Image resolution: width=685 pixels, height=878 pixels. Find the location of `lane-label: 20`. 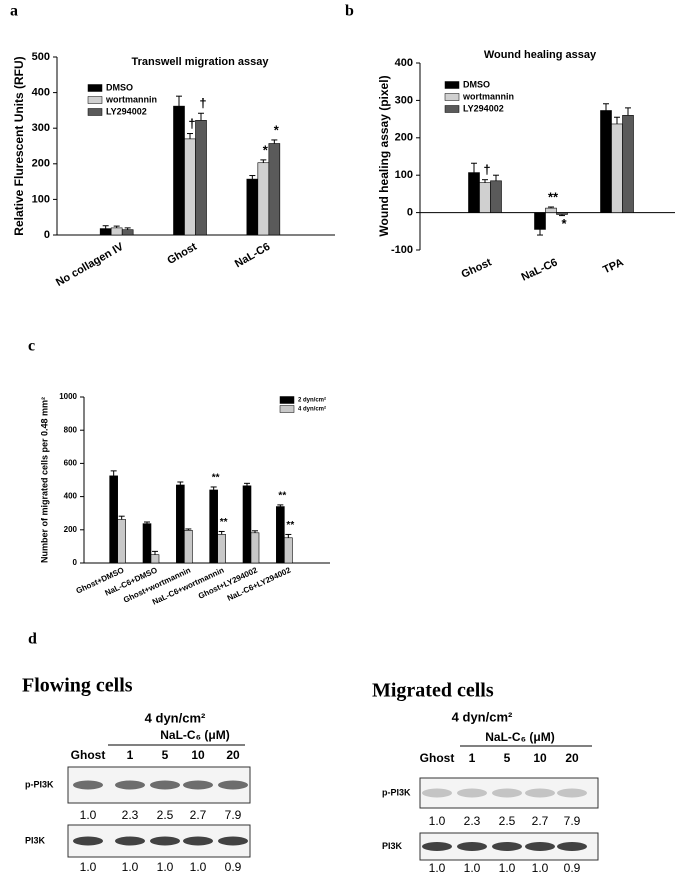

lane-label: 20 is located at coordinates (572, 758).